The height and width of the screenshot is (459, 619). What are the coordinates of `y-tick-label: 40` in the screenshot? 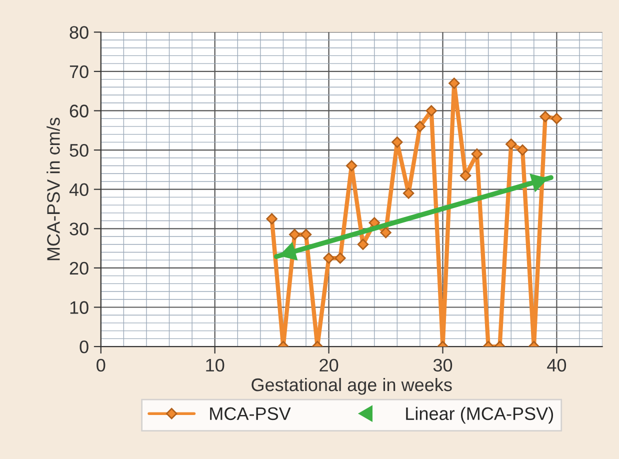 It's located at (78, 189).